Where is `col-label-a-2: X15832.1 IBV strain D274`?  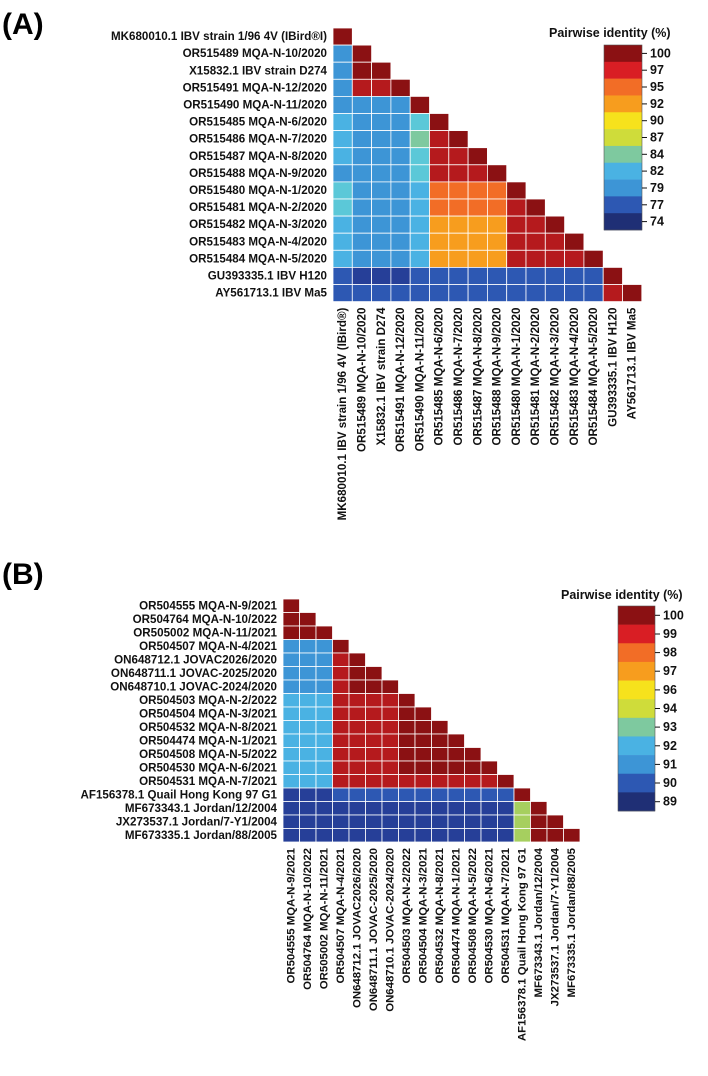 col-label-a-2: X15832.1 IBV strain D274 is located at coordinates (381, 376).